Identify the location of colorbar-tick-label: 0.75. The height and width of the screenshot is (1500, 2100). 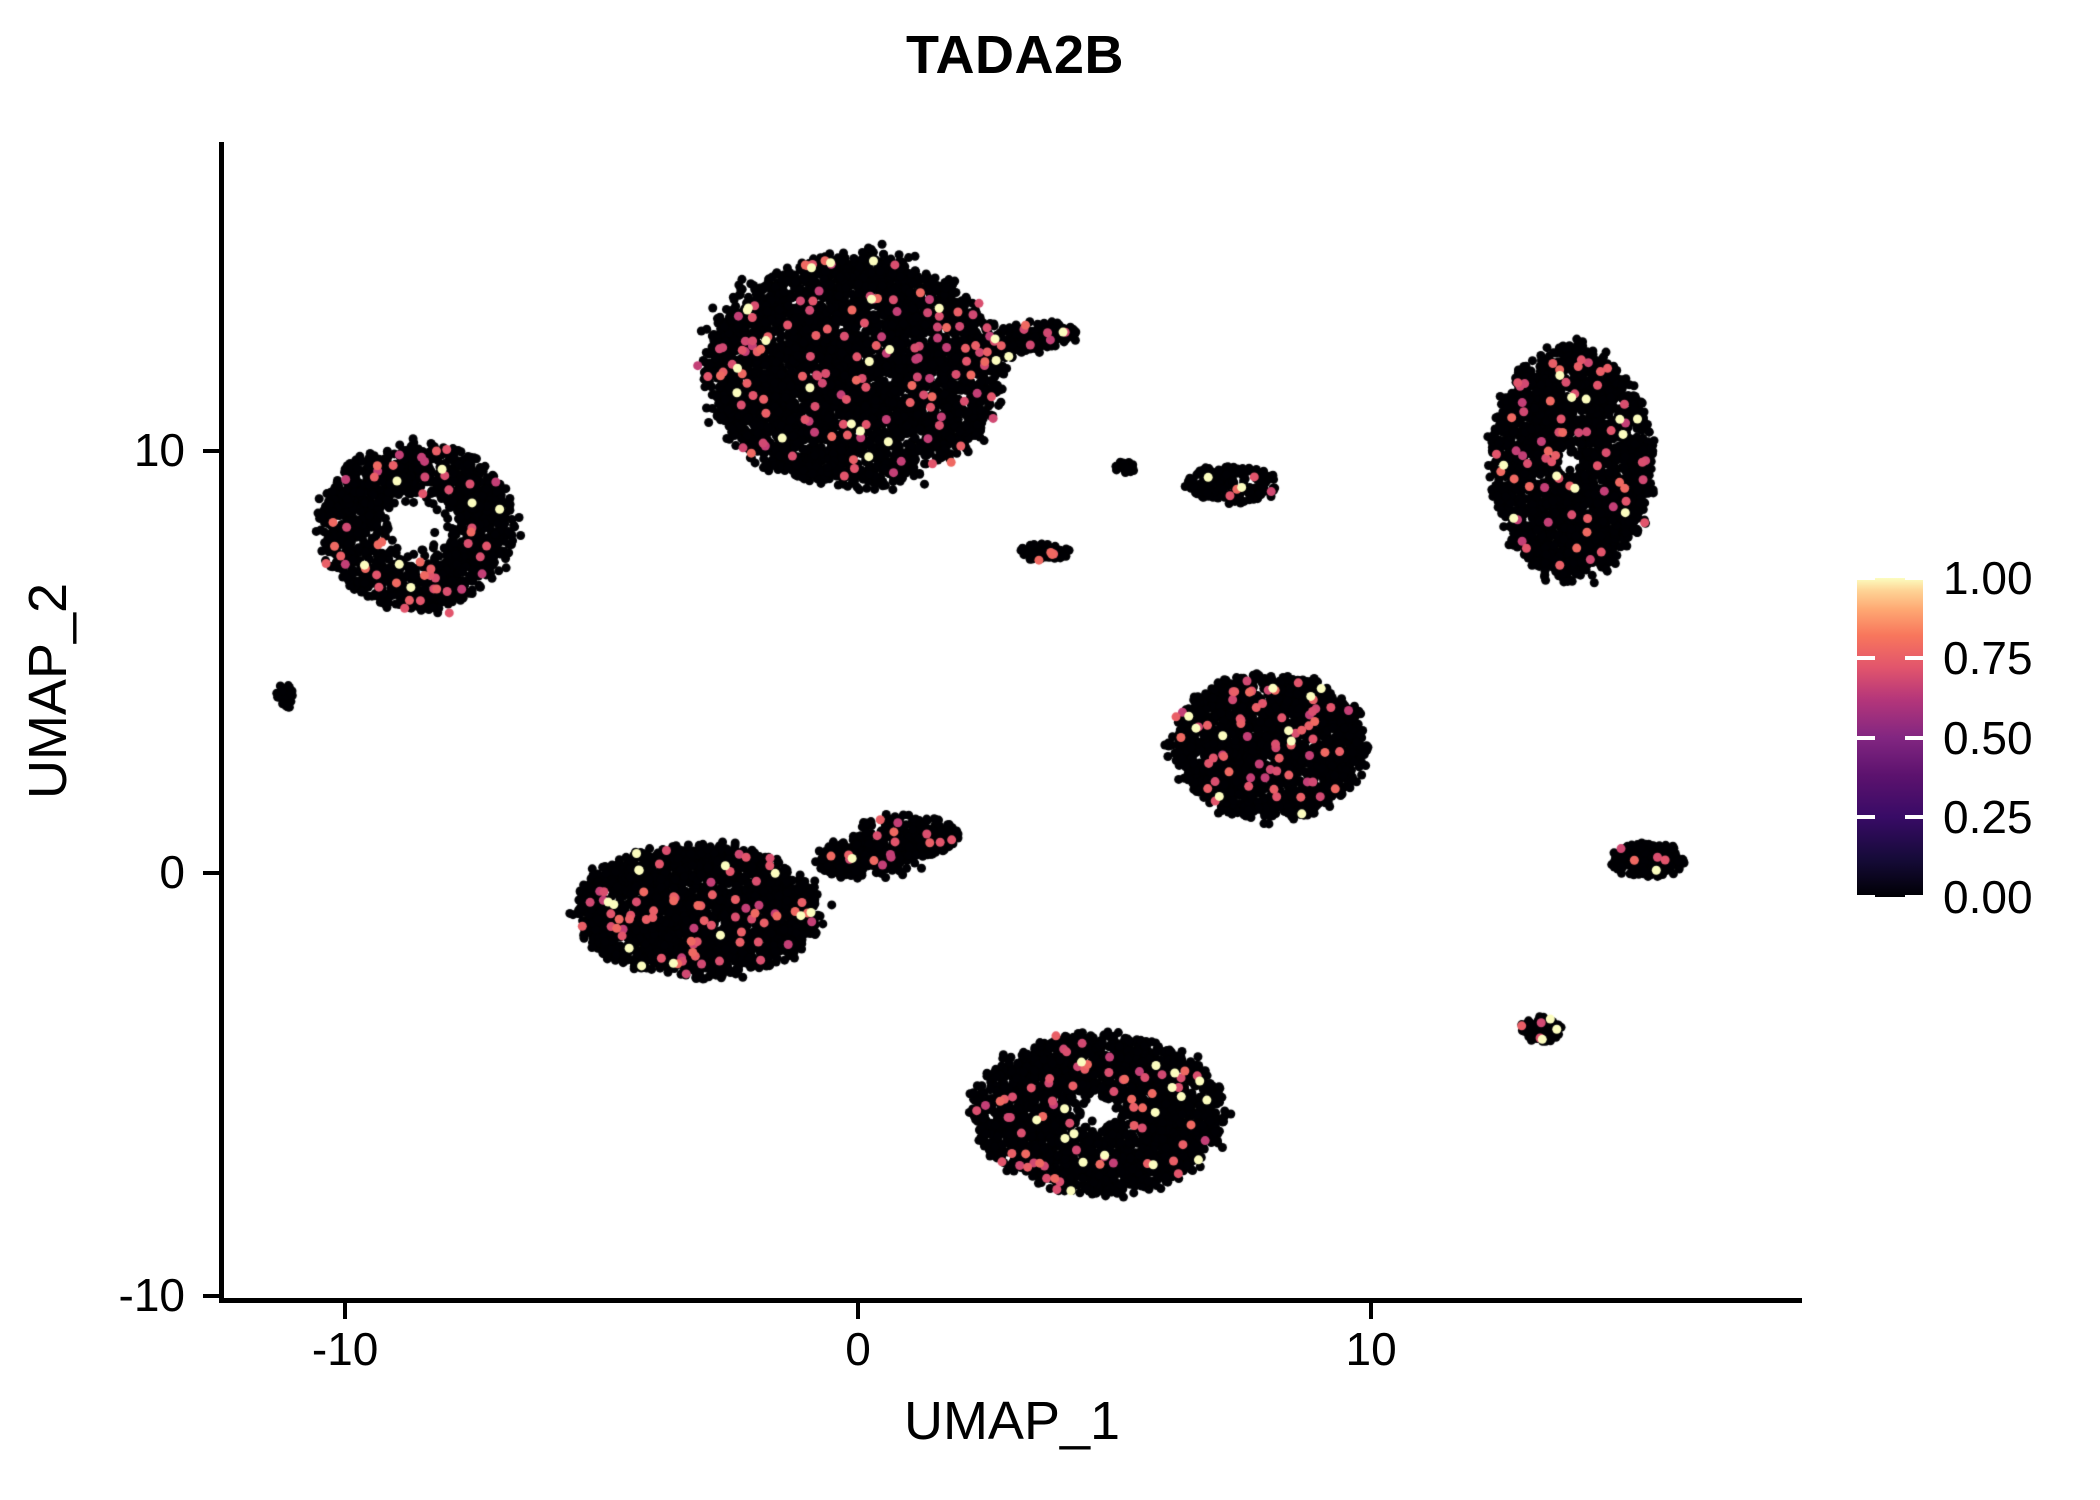
(1988, 657).